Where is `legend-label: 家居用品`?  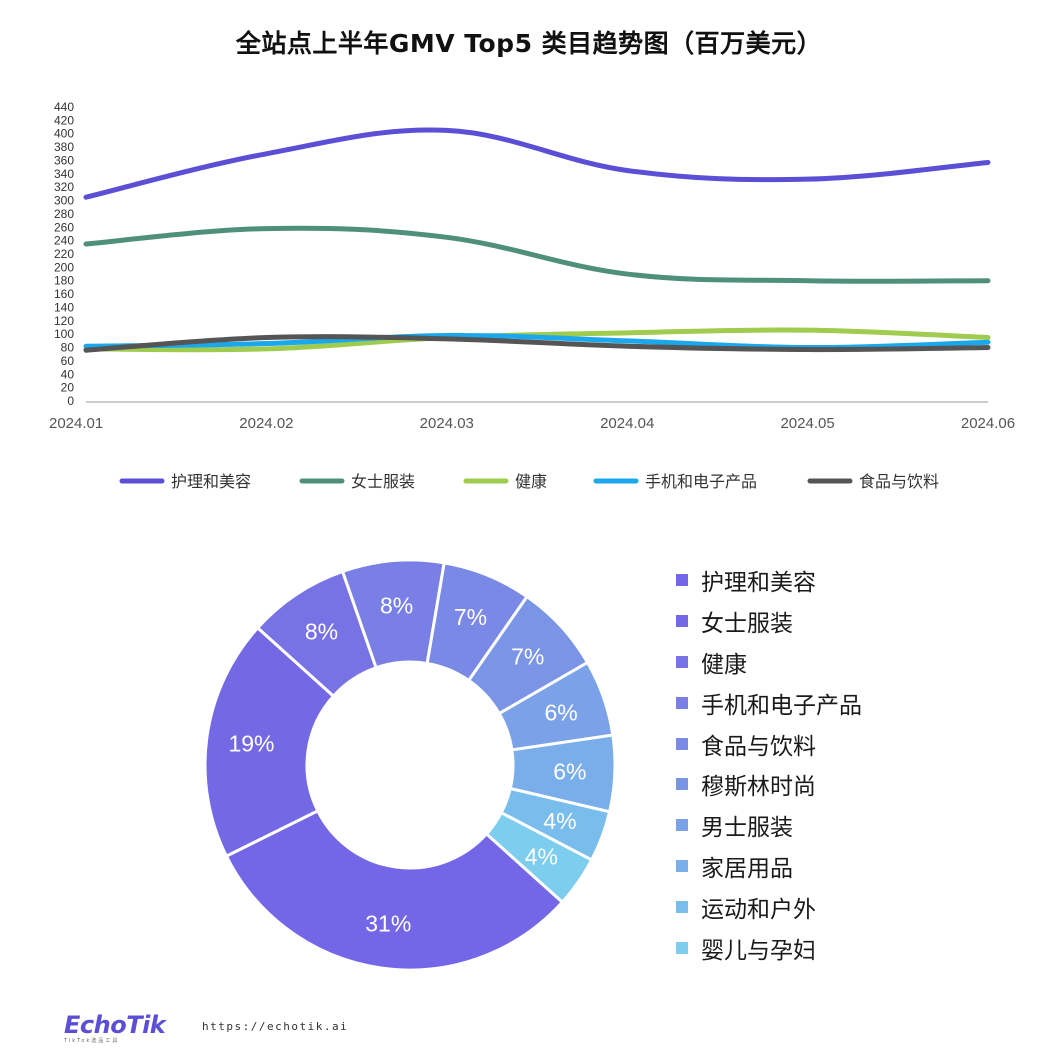 legend-label: 家居用品 is located at coordinates (747, 868).